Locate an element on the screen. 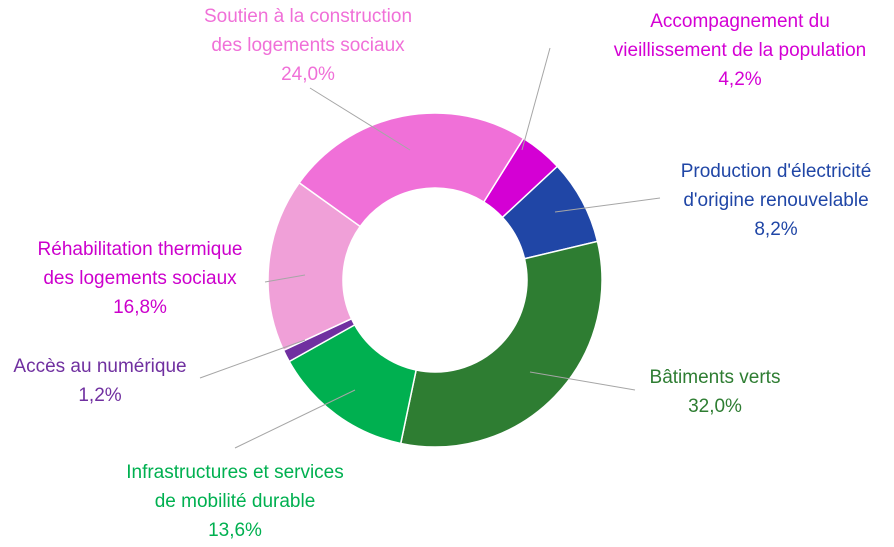  value-label: 16,8% is located at coordinates (140, 307).